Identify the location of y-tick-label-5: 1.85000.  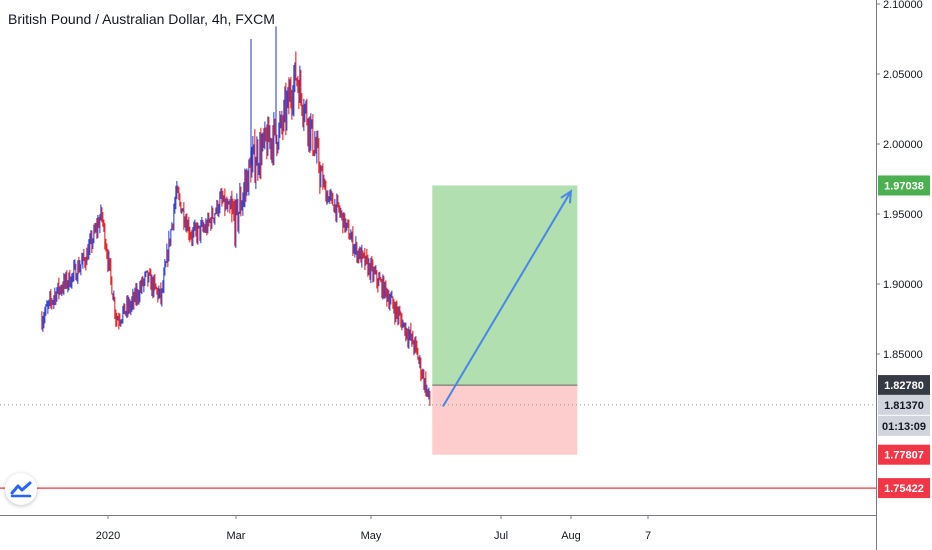
(903, 355).